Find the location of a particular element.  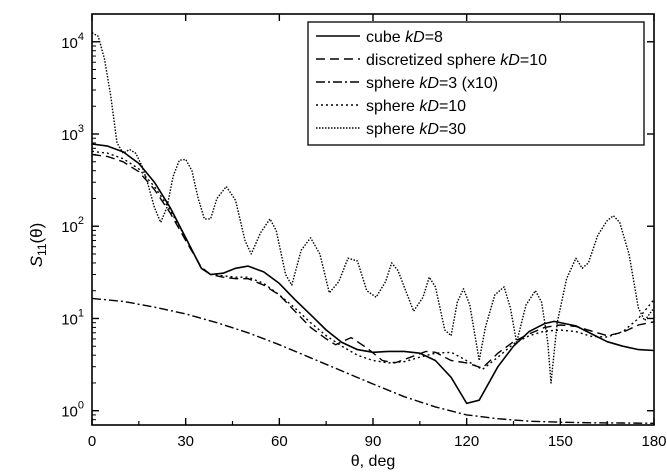

legend-label-1: cube kD=8 is located at coordinates (404, 37).